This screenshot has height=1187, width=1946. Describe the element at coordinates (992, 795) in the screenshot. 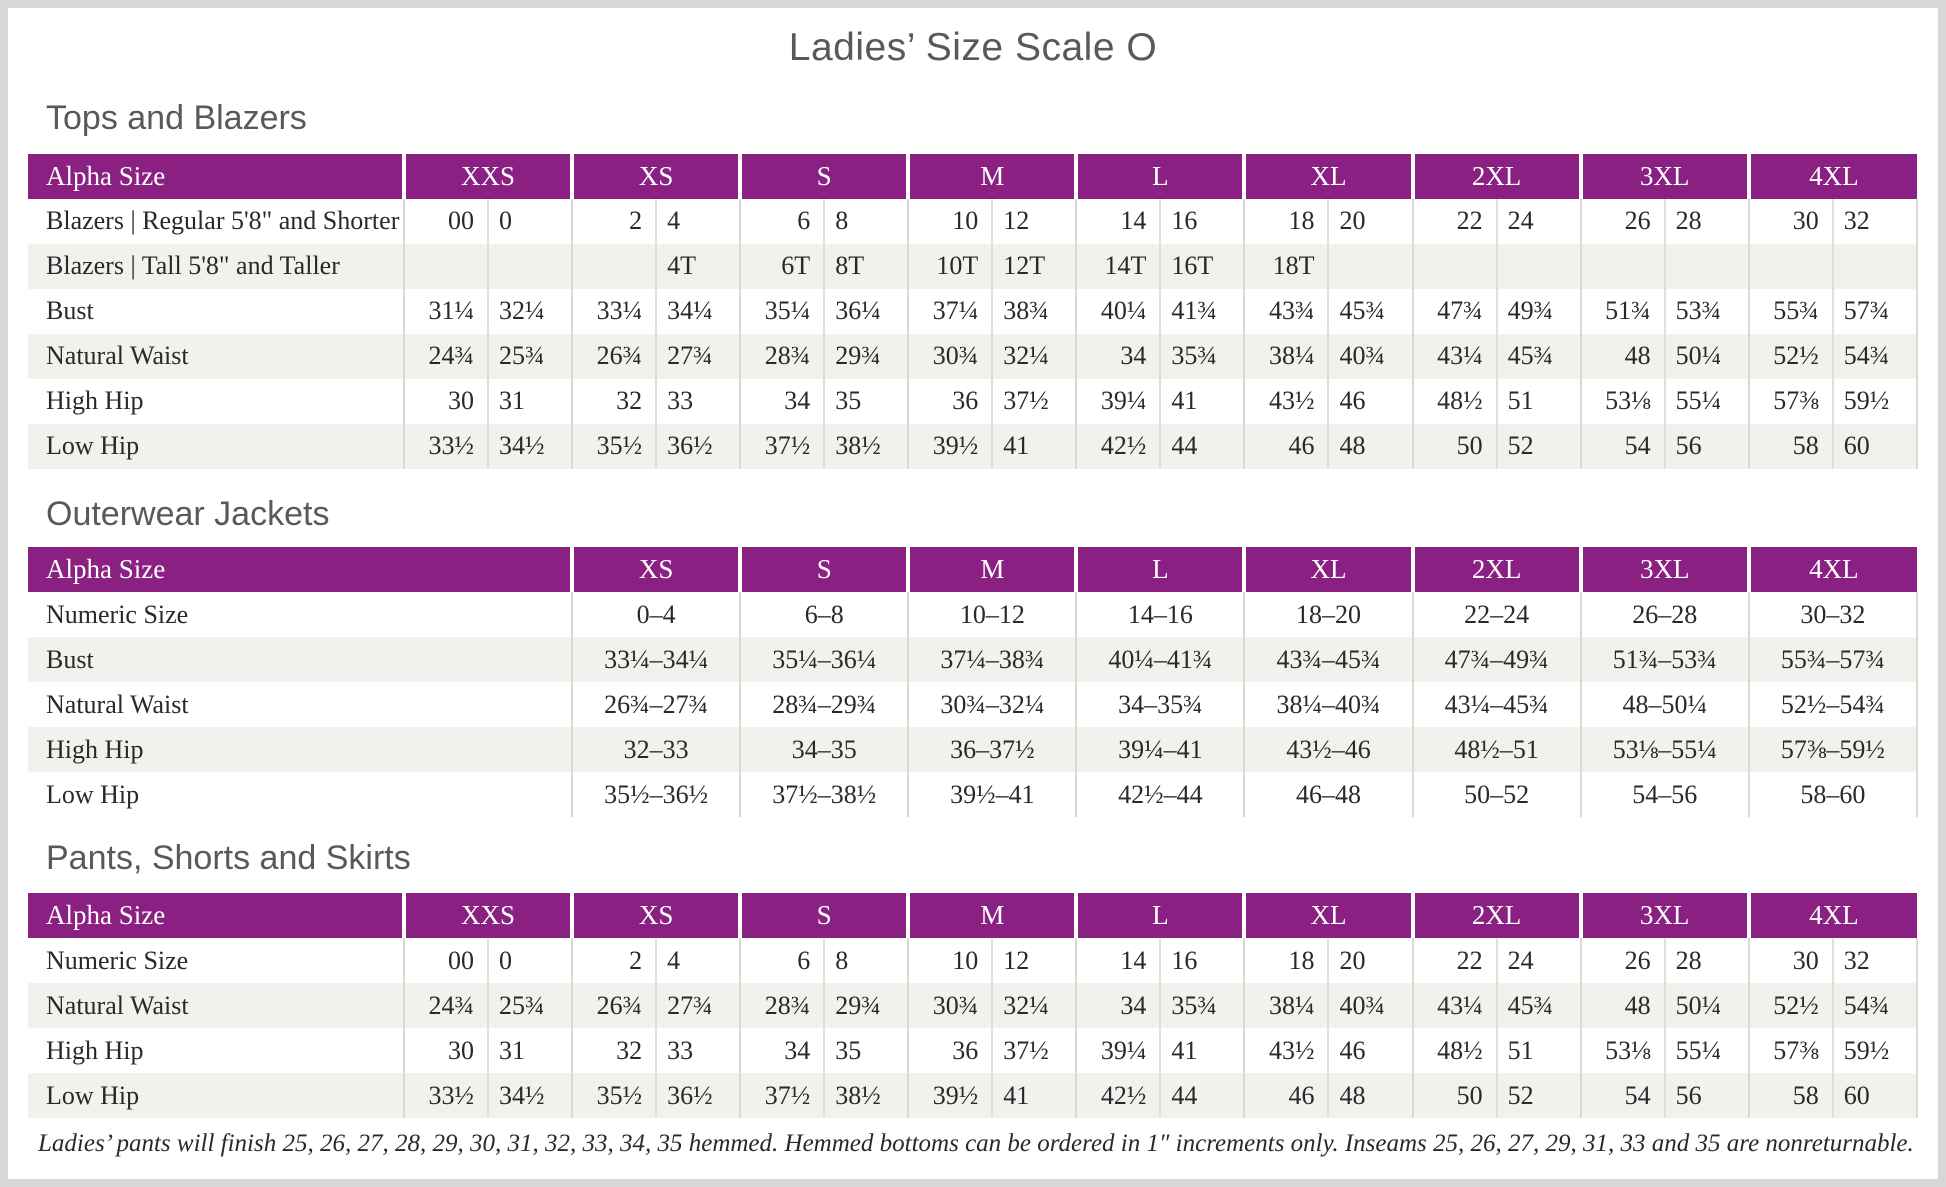

I see `size-value-cell: 39½–41` at that location.